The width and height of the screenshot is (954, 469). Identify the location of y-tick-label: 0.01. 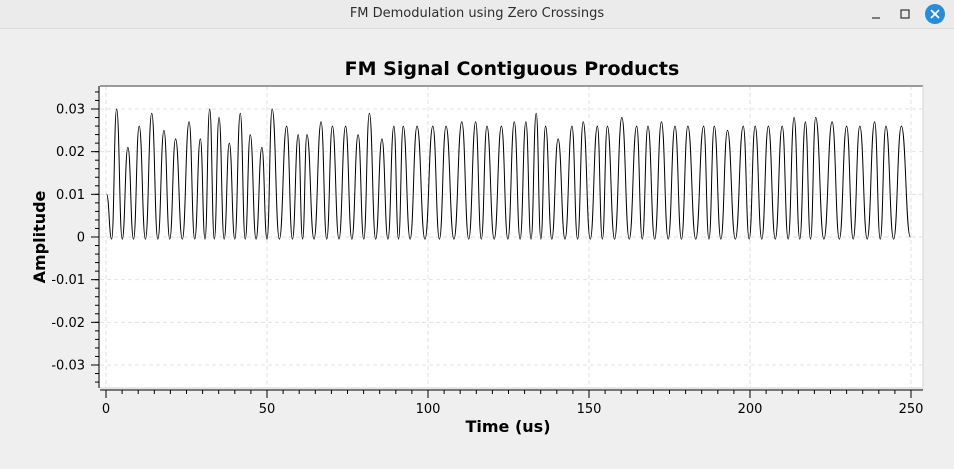
(70, 195).